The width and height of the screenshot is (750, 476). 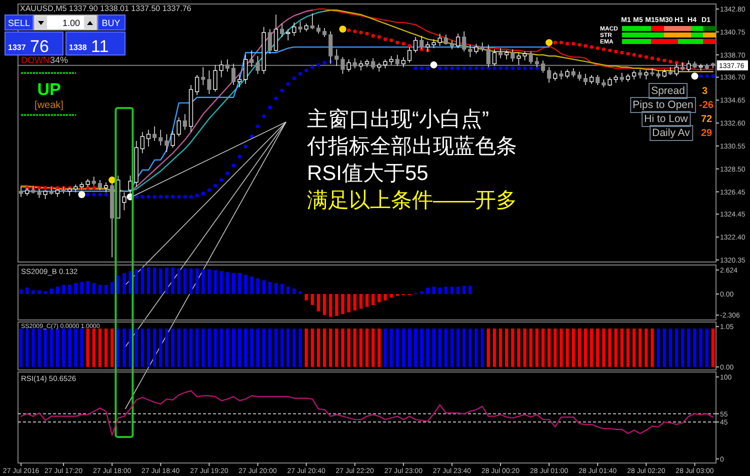 I want to click on annotation: 72, so click(x=707, y=119).